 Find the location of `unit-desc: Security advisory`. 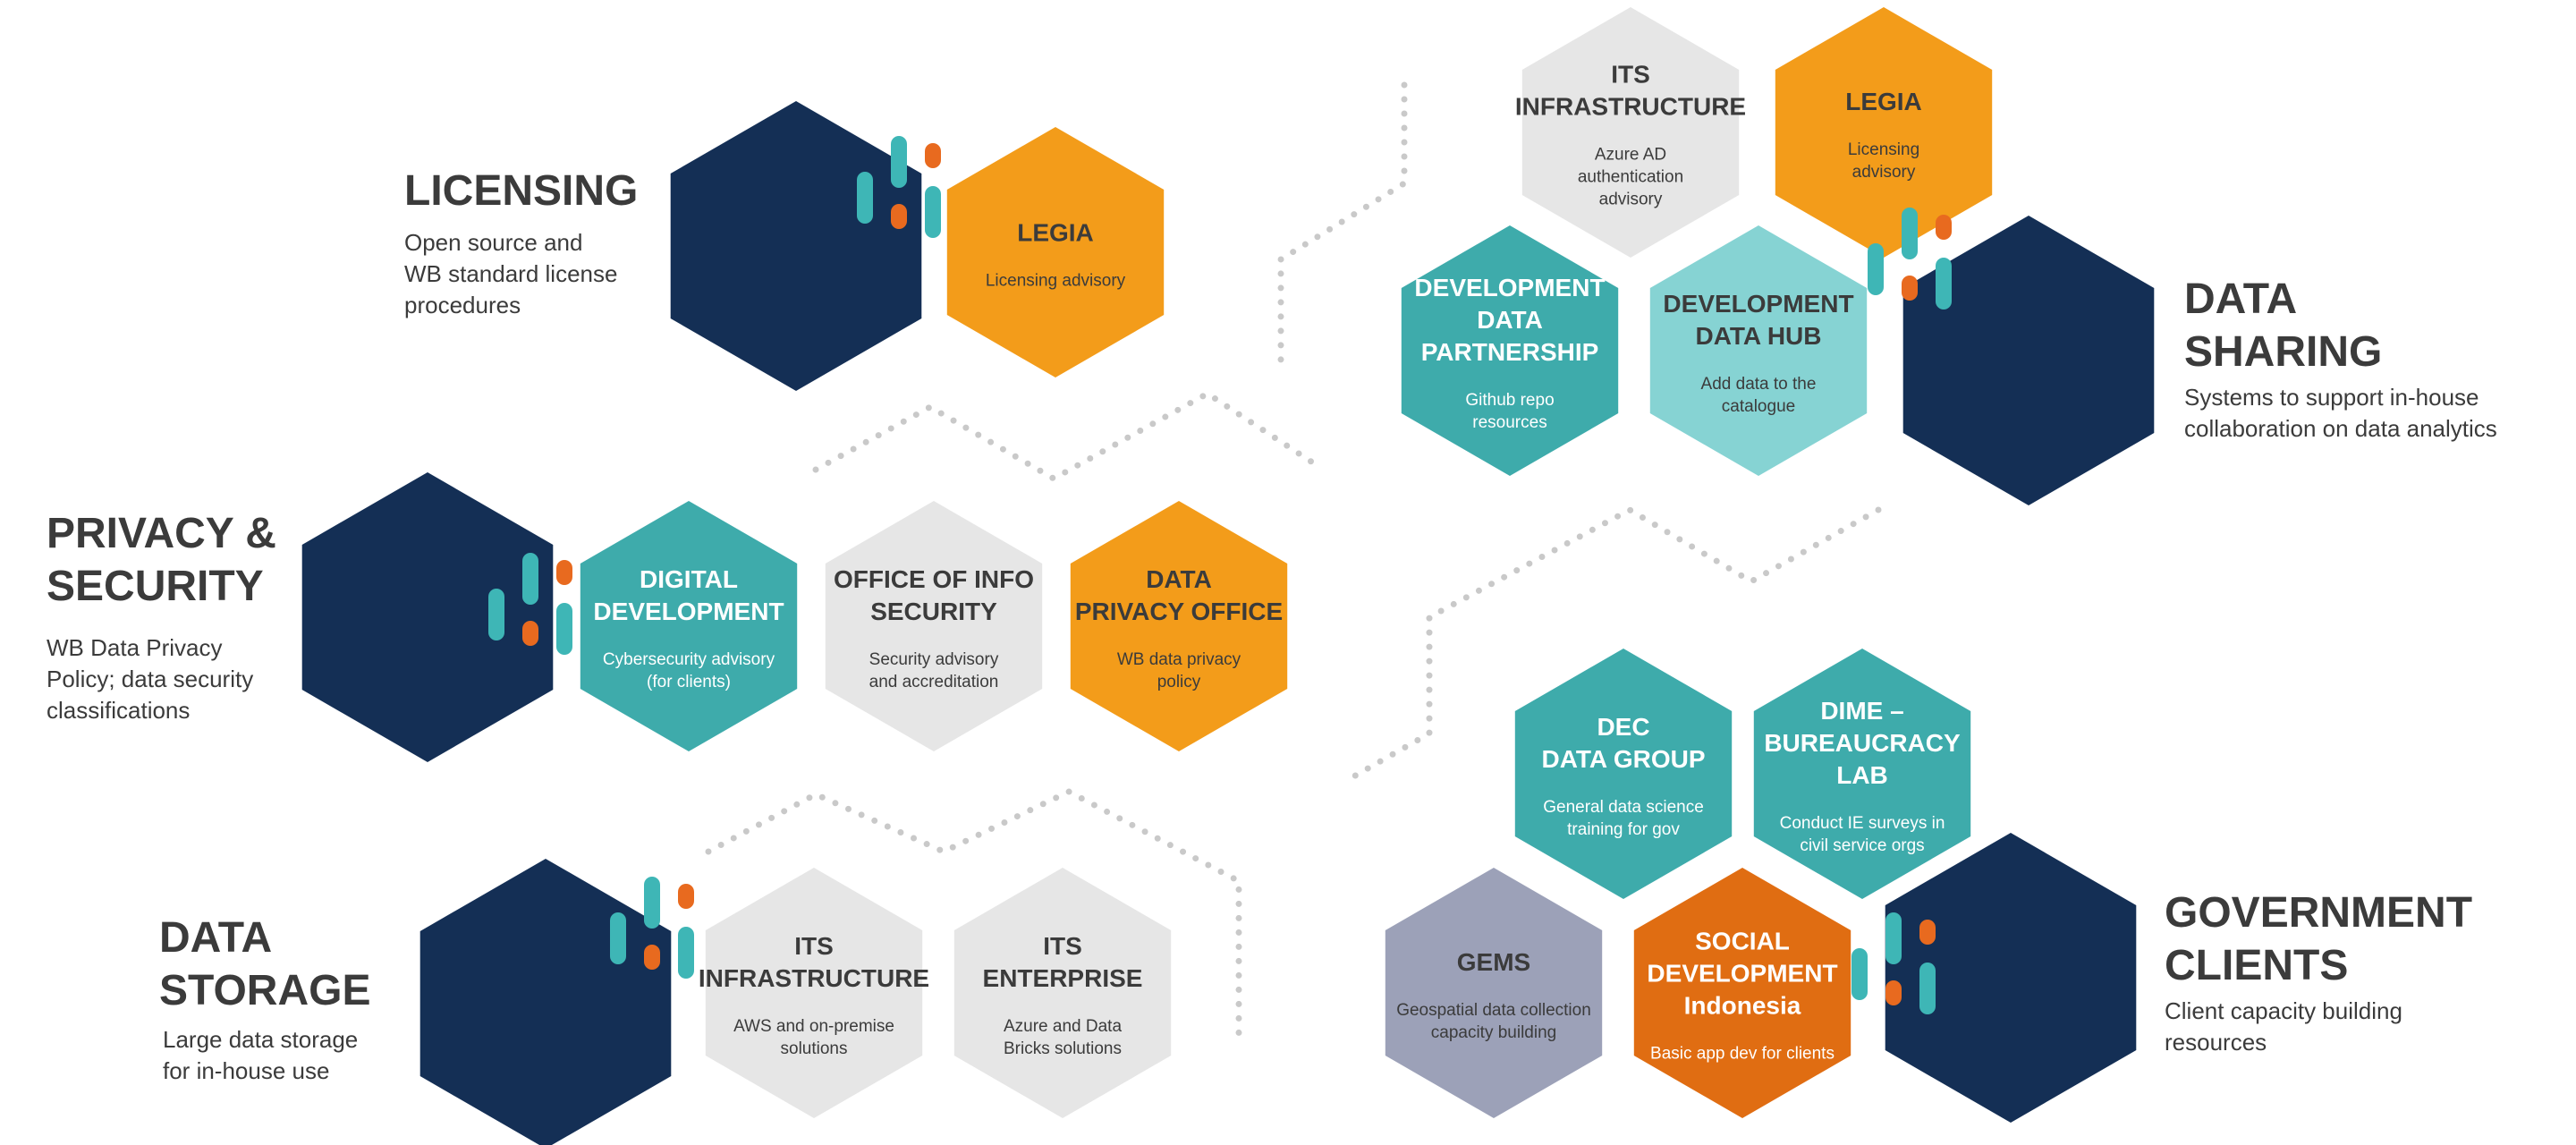

unit-desc: Security advisory is located at coordinates (934, 659).